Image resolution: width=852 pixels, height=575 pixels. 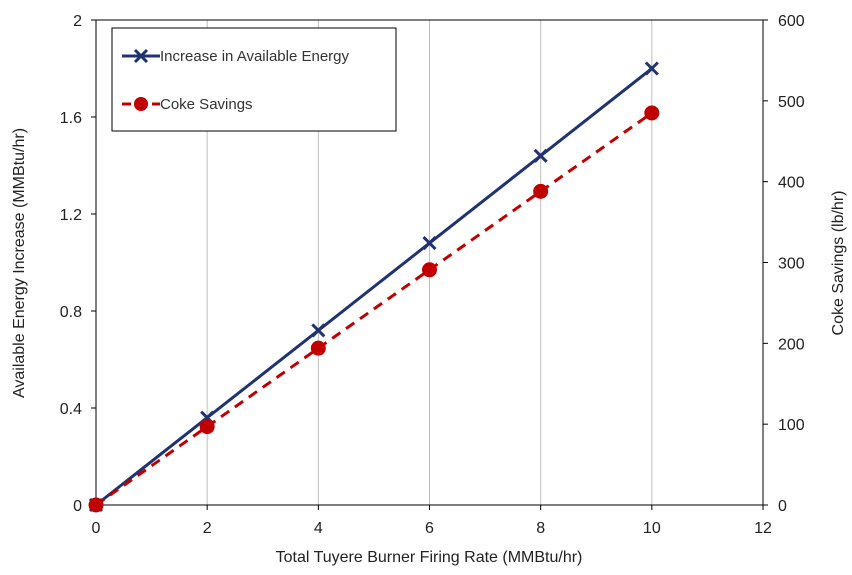 I want to click on x-tick-label: 4, so click(x=318, y=528).